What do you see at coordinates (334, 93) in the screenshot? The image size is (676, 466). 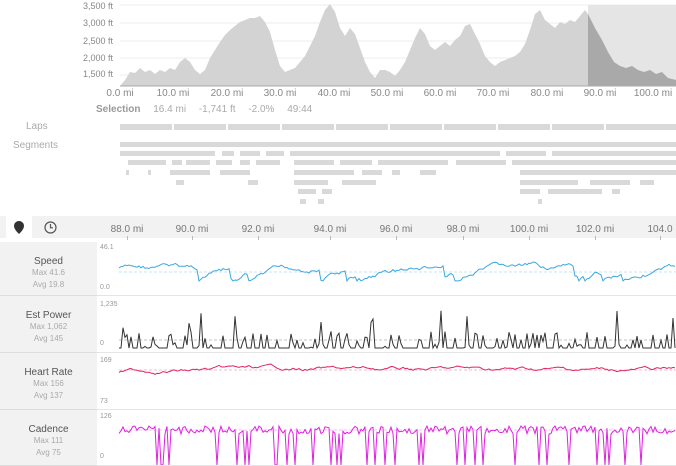 I see `elev-x-label: 40.0 mi` at bounding box center [334, 93].